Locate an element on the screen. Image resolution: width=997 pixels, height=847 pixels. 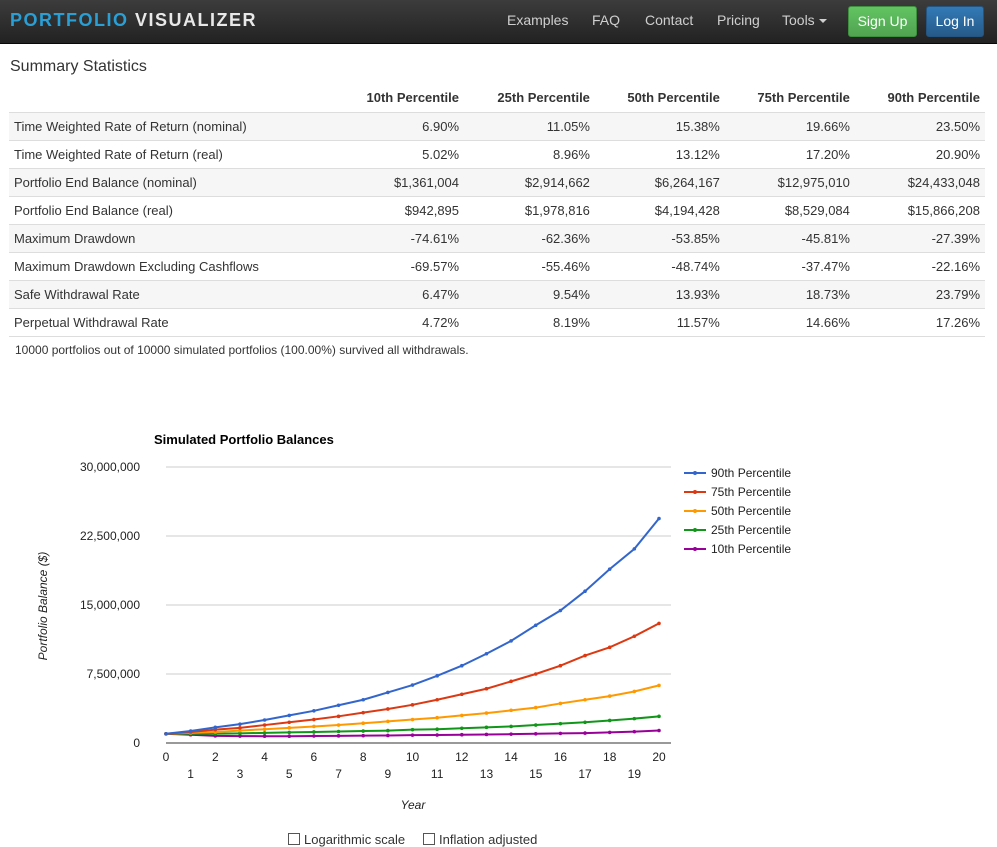
cell: 9.54% is located at coordinates (529, 293).